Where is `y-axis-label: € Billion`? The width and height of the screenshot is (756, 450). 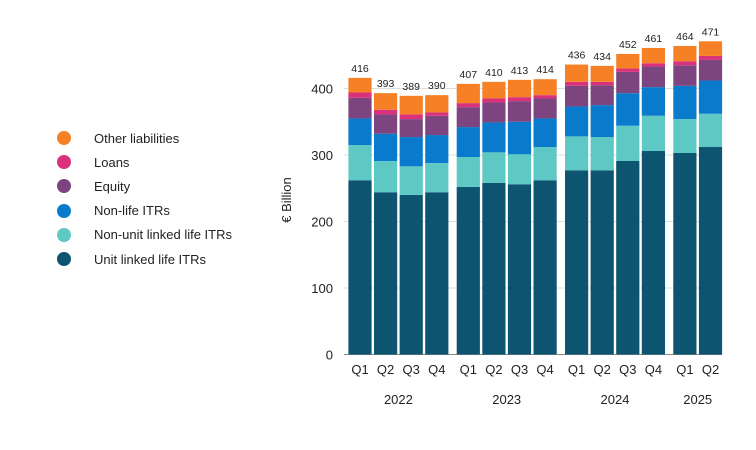 y-axis-label: € Billion is located at coordinates (286, 200).